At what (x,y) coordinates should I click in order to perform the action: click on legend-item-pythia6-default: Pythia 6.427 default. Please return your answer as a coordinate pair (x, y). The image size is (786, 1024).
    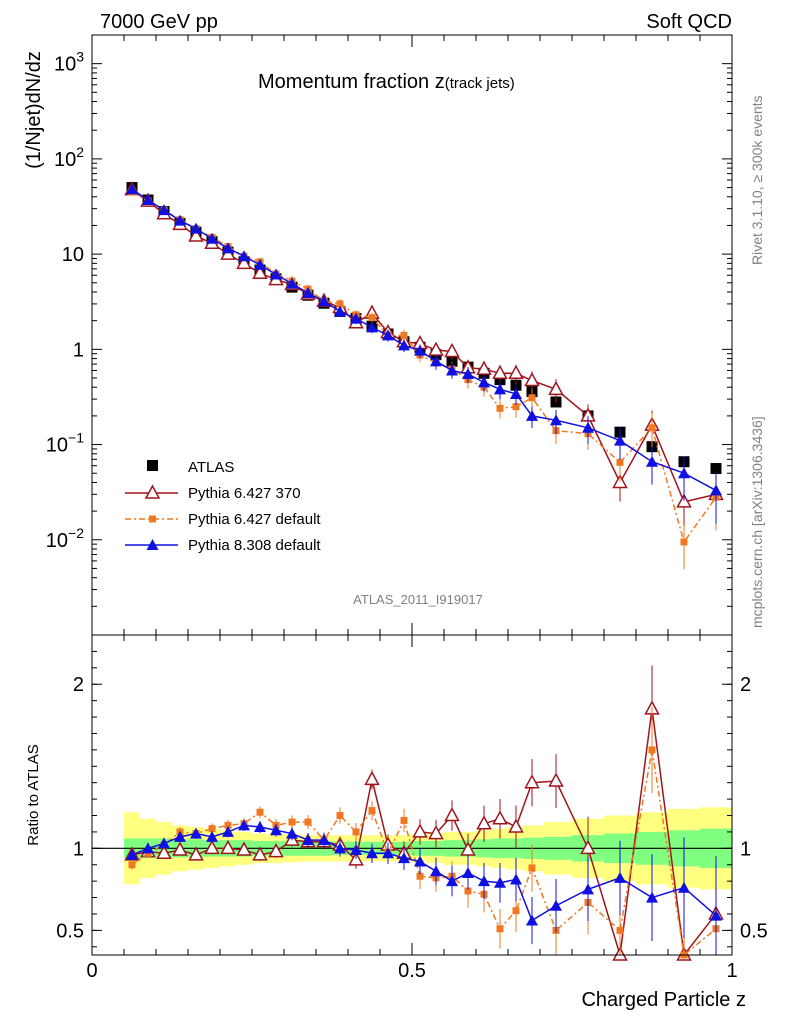
    Looking at the image, I should click on (223, 519).